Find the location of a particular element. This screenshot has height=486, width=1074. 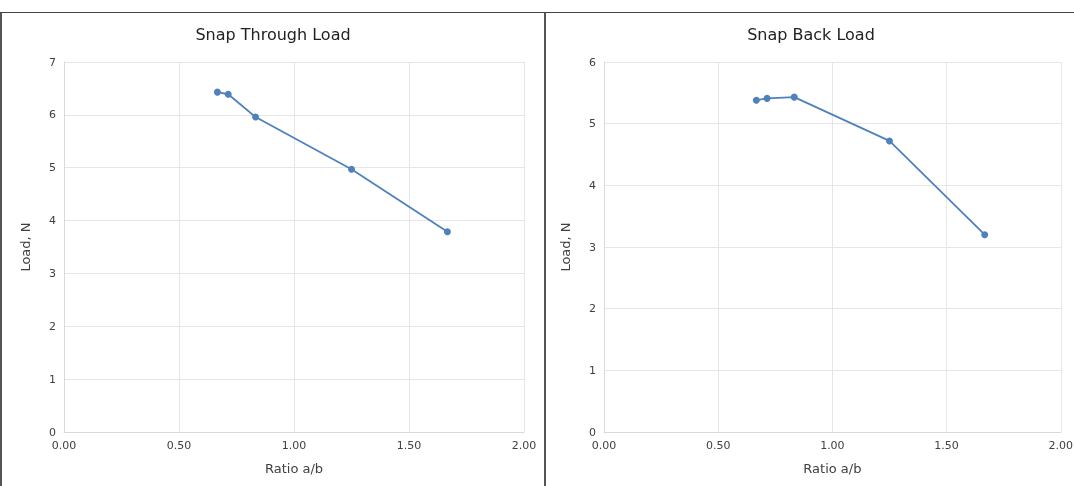

y-tick-label: 7 is located at coordinates (52, 62).